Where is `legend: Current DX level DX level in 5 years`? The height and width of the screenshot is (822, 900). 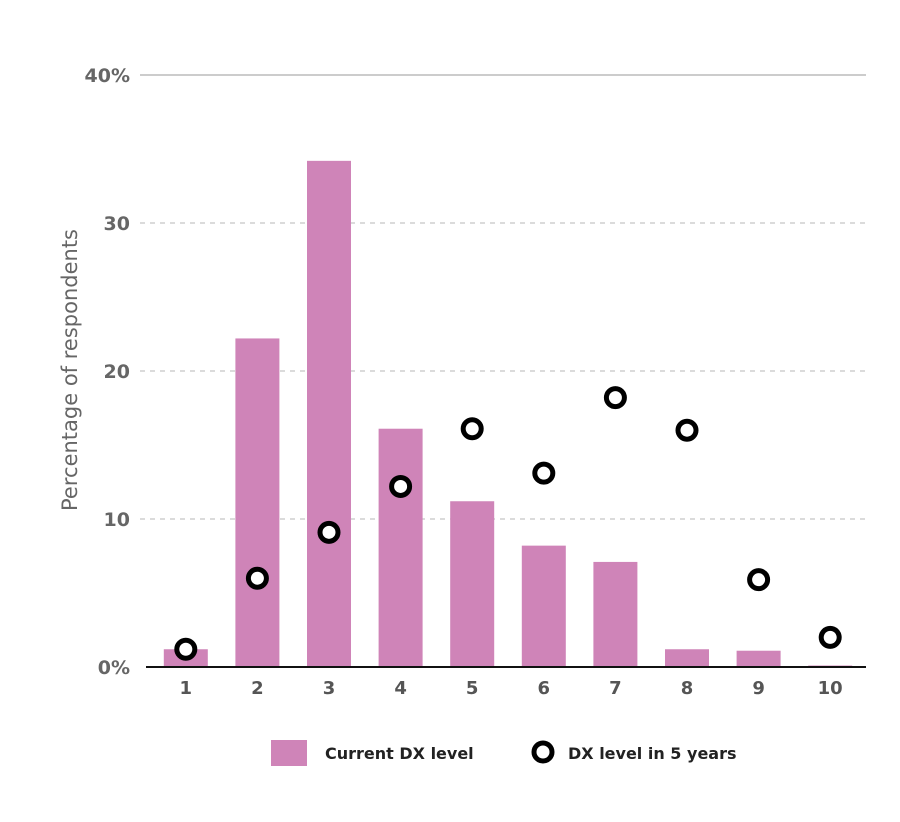 legend: Current DX level DX level in 5 years is located at coordinates (504, 753).